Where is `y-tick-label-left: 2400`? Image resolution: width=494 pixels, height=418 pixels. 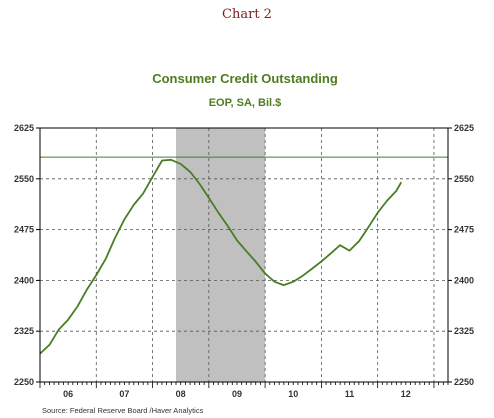
y-tick-label-left: 2400 is located at coordinates (24, 280).